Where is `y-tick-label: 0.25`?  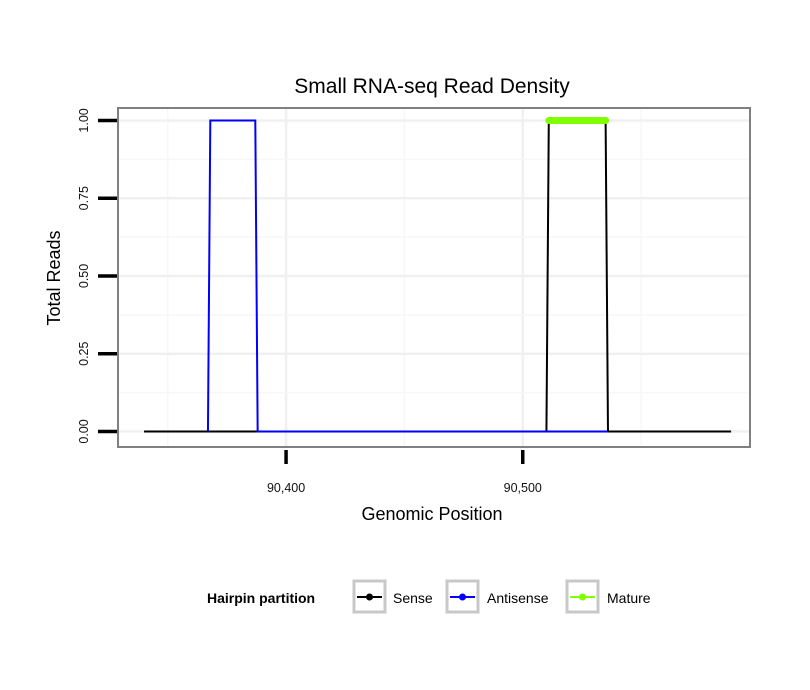 y-tick-label: 0.25 is located at coordinates (84, 353).